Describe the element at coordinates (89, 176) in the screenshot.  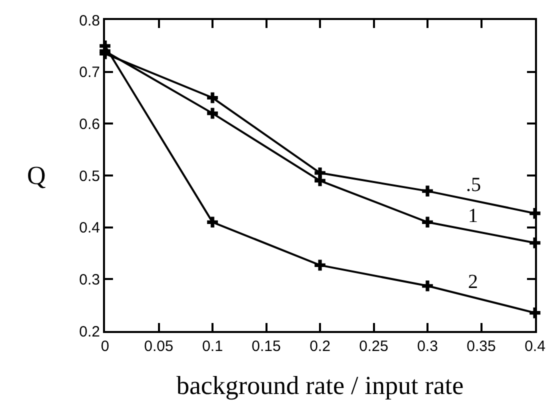
I see `y-tick-label: 0.5` at that location.